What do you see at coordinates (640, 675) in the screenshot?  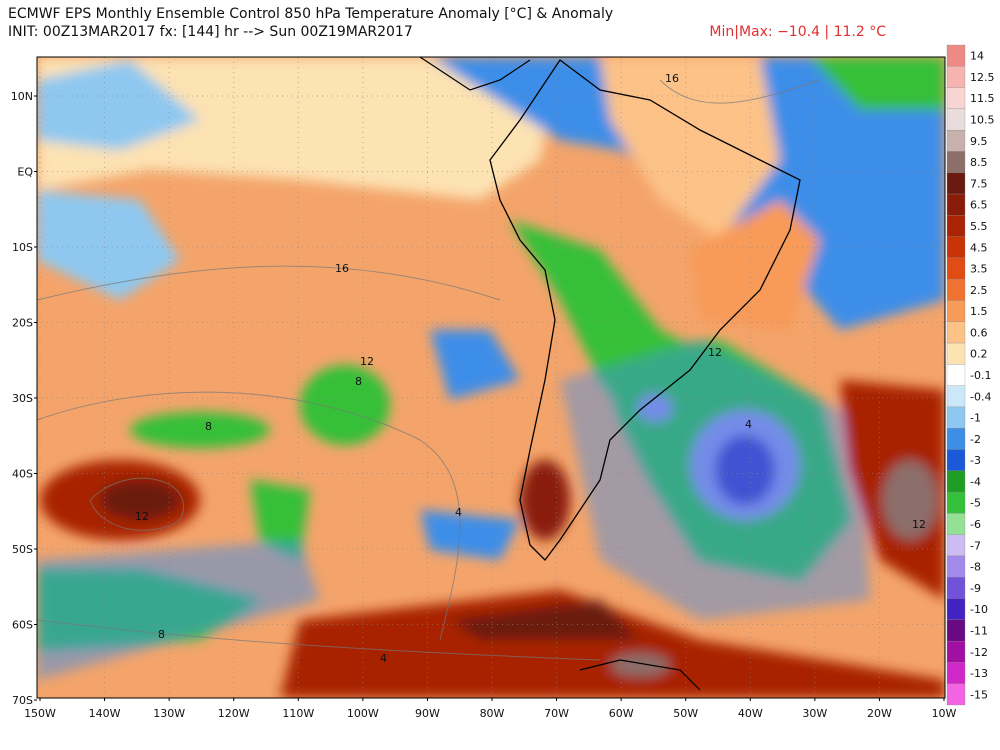 I see `antarctic-peninsula` at bounding box center [640, 675].